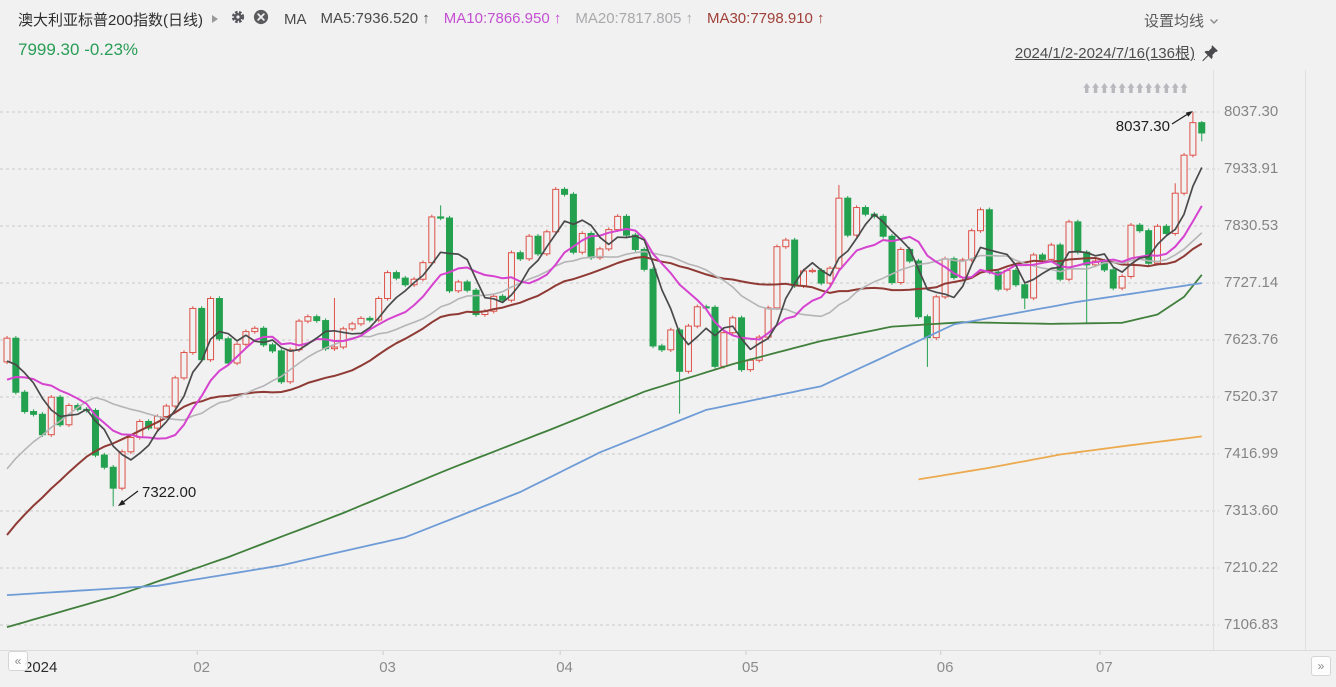 The width and height of the screenshot is (1336, 687). I want to click on x-axis-label: 04, so click(564, 667).